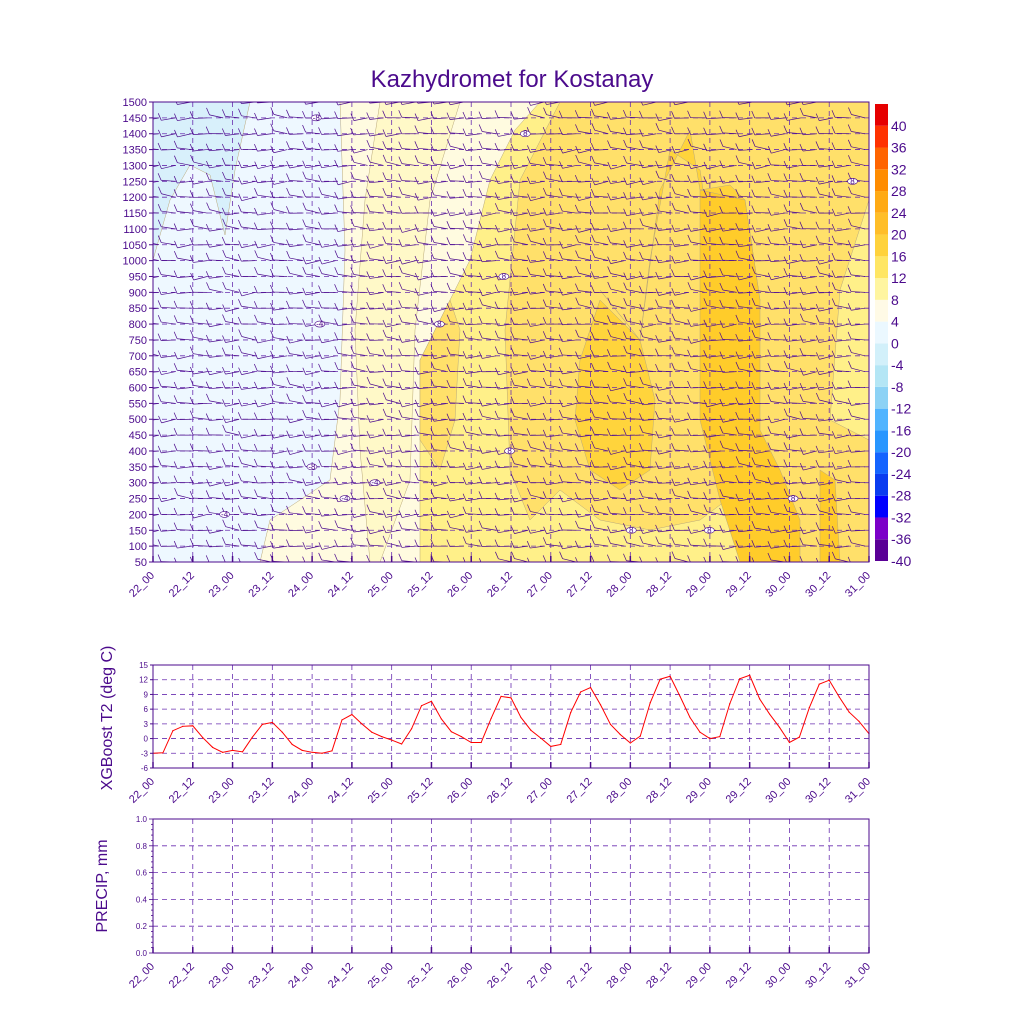 The width and height of the screenshot is (1024, 1024). Describe the element at coordinates (142, 585) in the screenshot. I see `time-tick-label: 22_00` at that location.